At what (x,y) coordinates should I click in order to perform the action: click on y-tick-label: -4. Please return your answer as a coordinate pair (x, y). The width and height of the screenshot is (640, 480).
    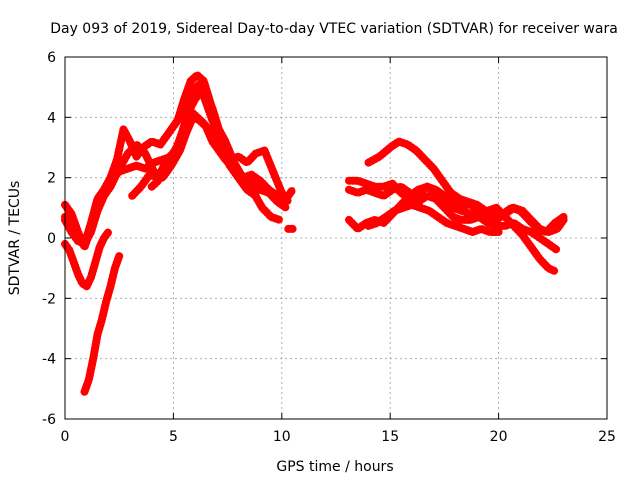
    Looking at the image, I should click on (49, 360).